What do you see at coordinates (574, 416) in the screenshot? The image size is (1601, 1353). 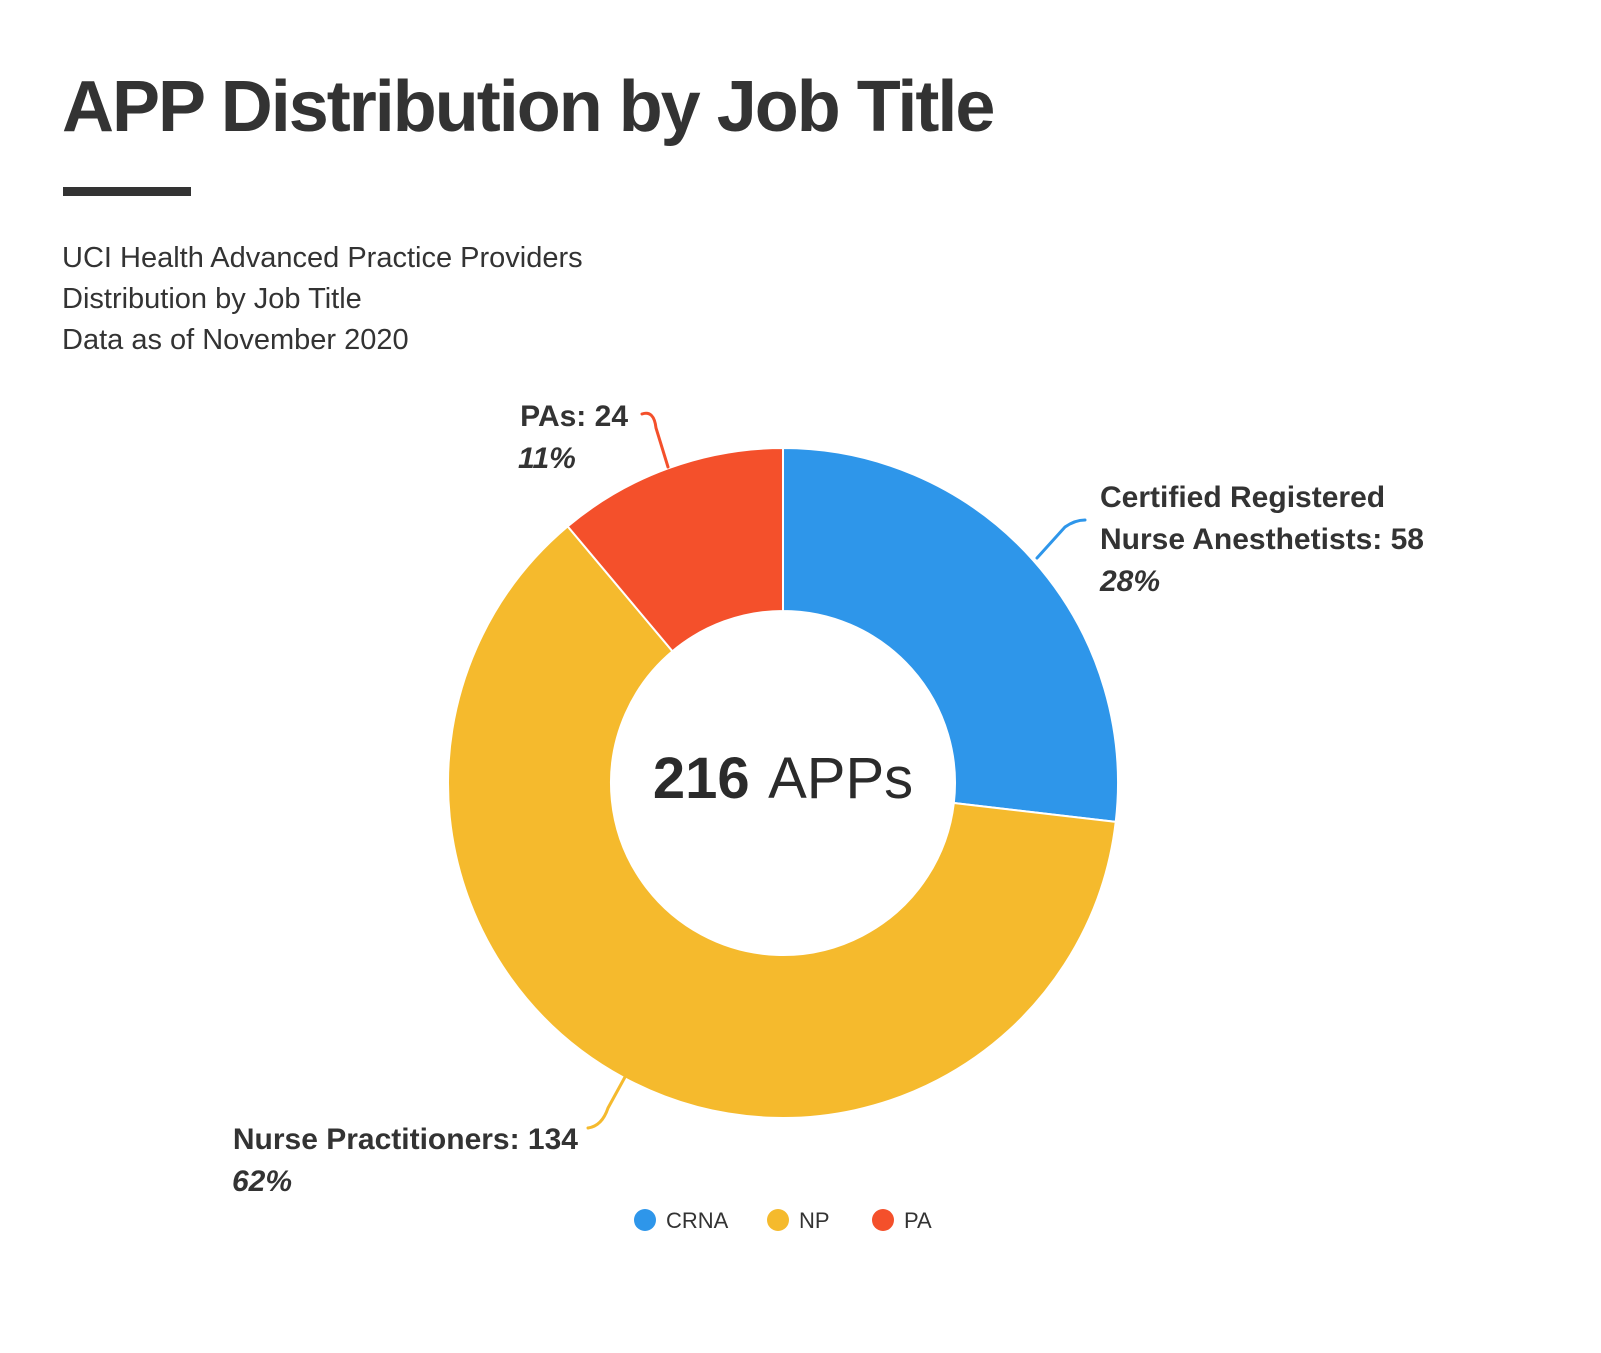 I see `slice-label-pa: PAs: 24` at bounding box center [574, 416].